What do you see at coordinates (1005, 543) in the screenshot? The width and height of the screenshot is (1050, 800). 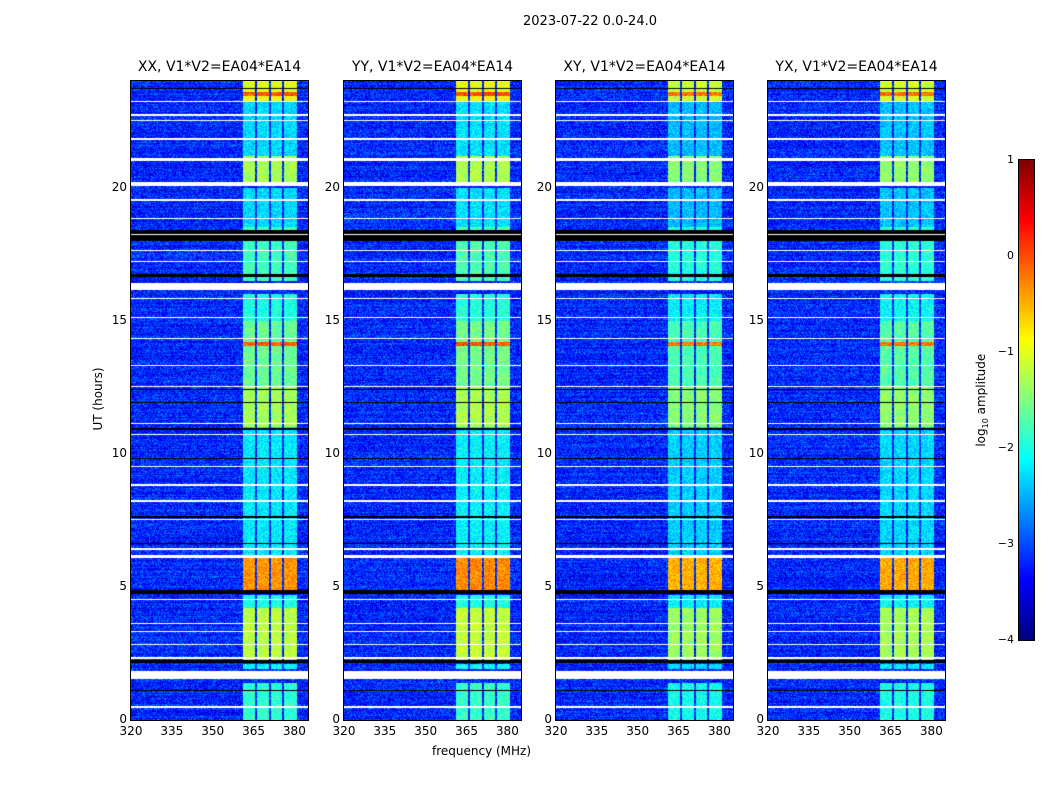 I see `colorbar-tick-label: −3` at bounding box center [1005, 543].